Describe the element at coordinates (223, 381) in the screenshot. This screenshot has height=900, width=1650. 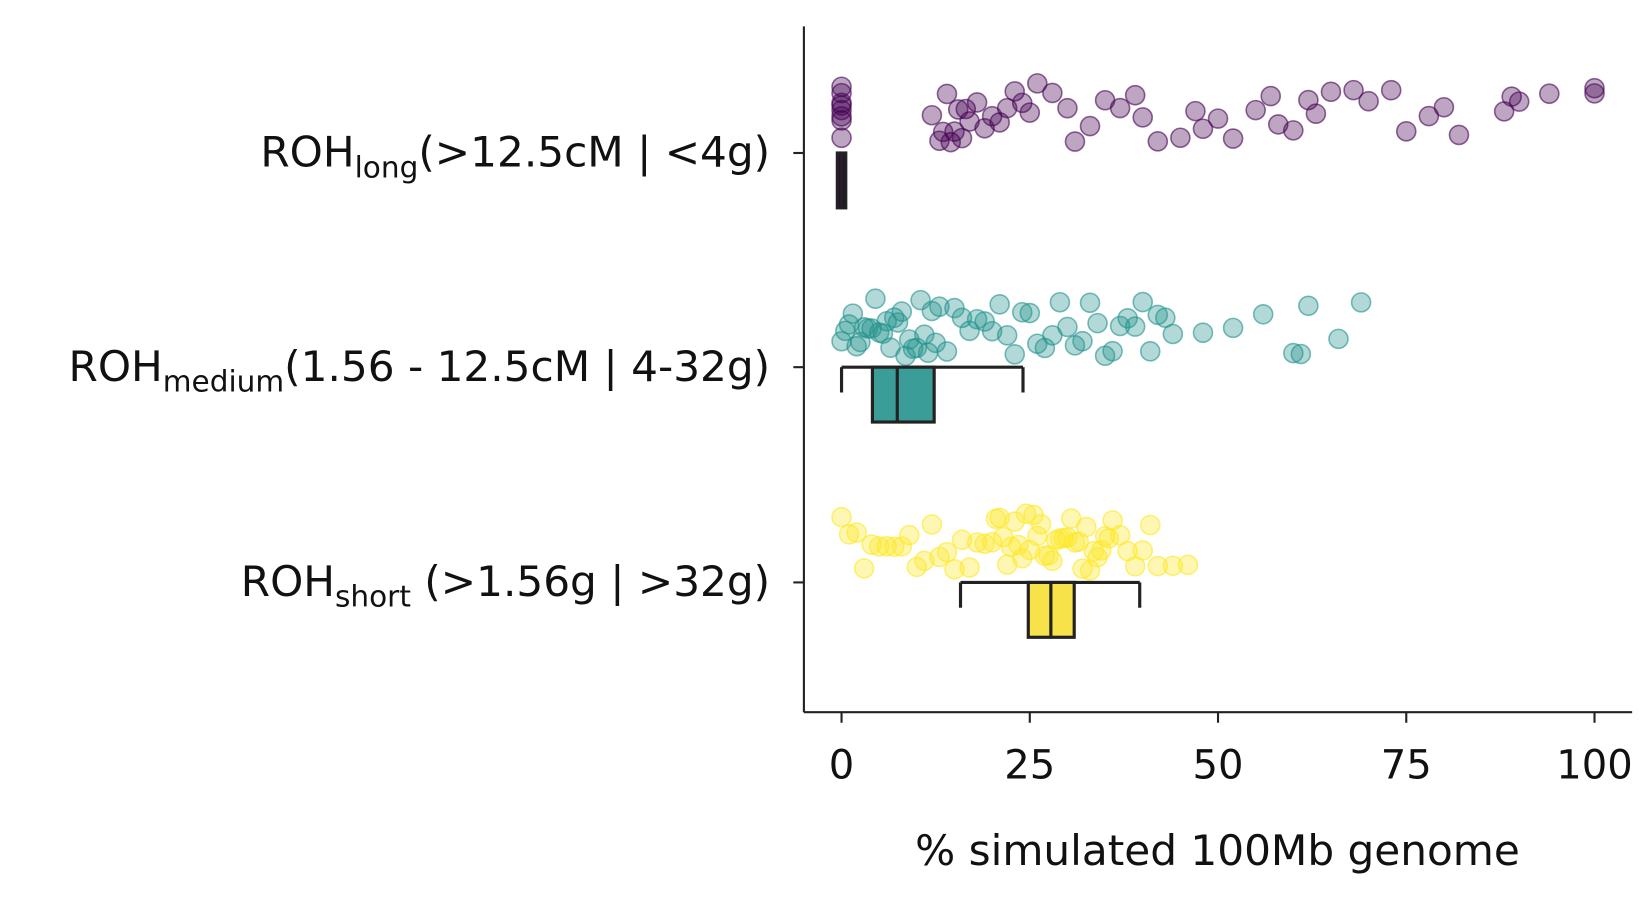
I see `label-sub: medium` at that location.